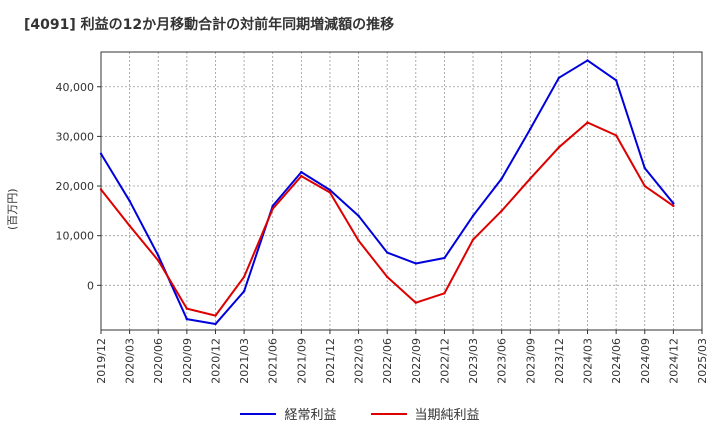 This screenshot has width=720, height=440. I want to click on x-tick-label: 2023/03, so click(473, 361).